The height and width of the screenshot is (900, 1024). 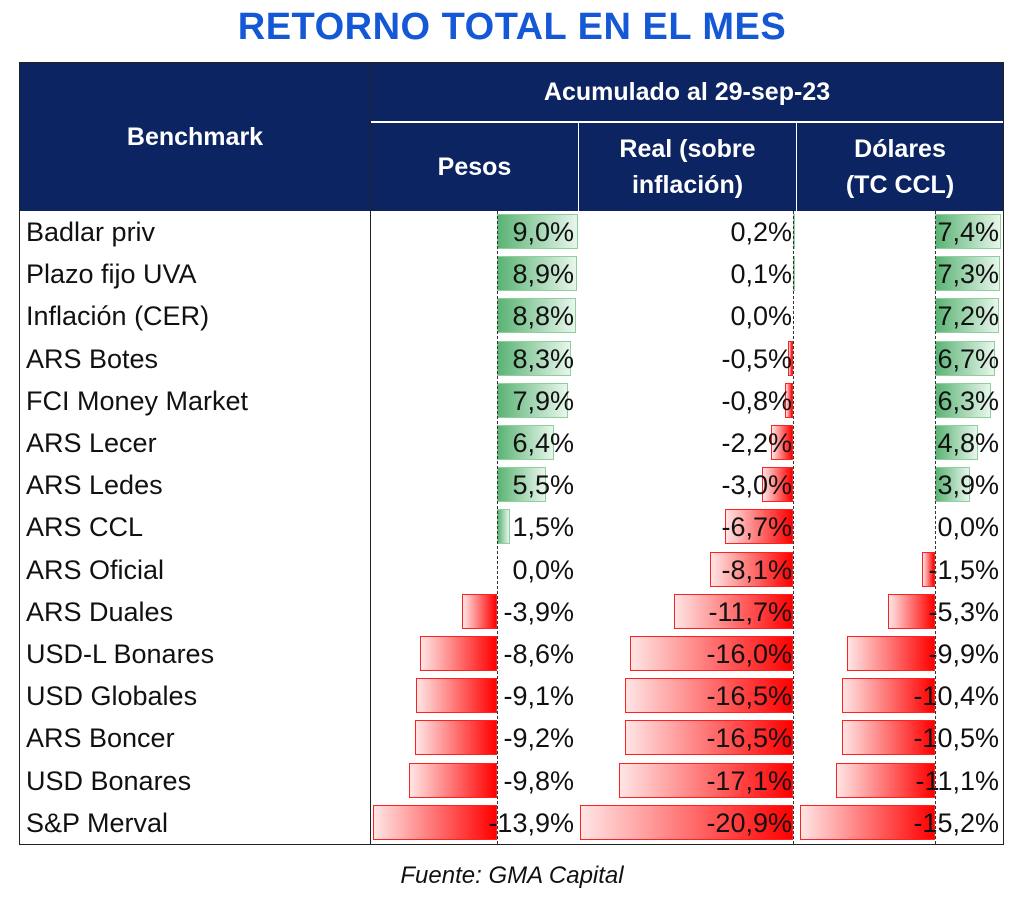 What do you see at coordinates (900, 443) in the screenshot?
I see `cell-dolares: 4,8%` at bounding box center [900, 443].